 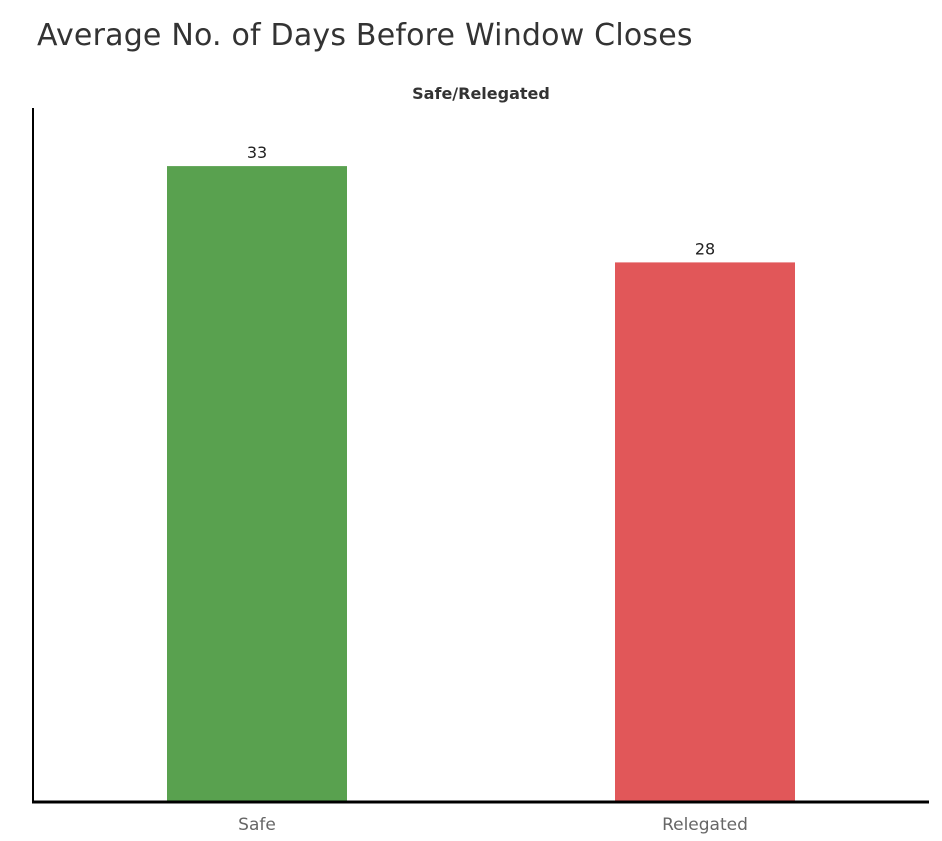 I want to click on bar-safe, so click(x=257, y=484).